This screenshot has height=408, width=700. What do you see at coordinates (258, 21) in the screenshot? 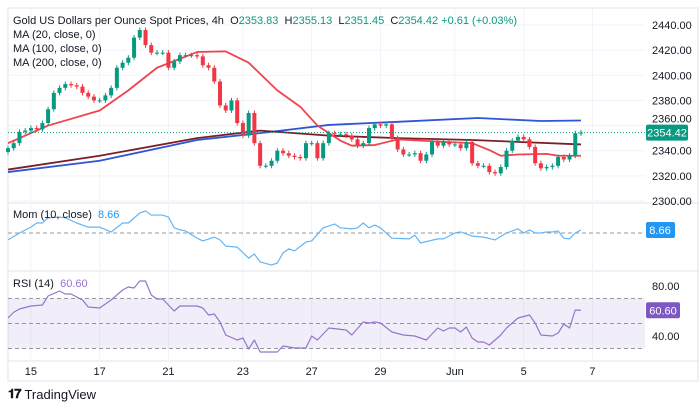
I see `open-value: 2353.83` at bounding box center [258, 21].